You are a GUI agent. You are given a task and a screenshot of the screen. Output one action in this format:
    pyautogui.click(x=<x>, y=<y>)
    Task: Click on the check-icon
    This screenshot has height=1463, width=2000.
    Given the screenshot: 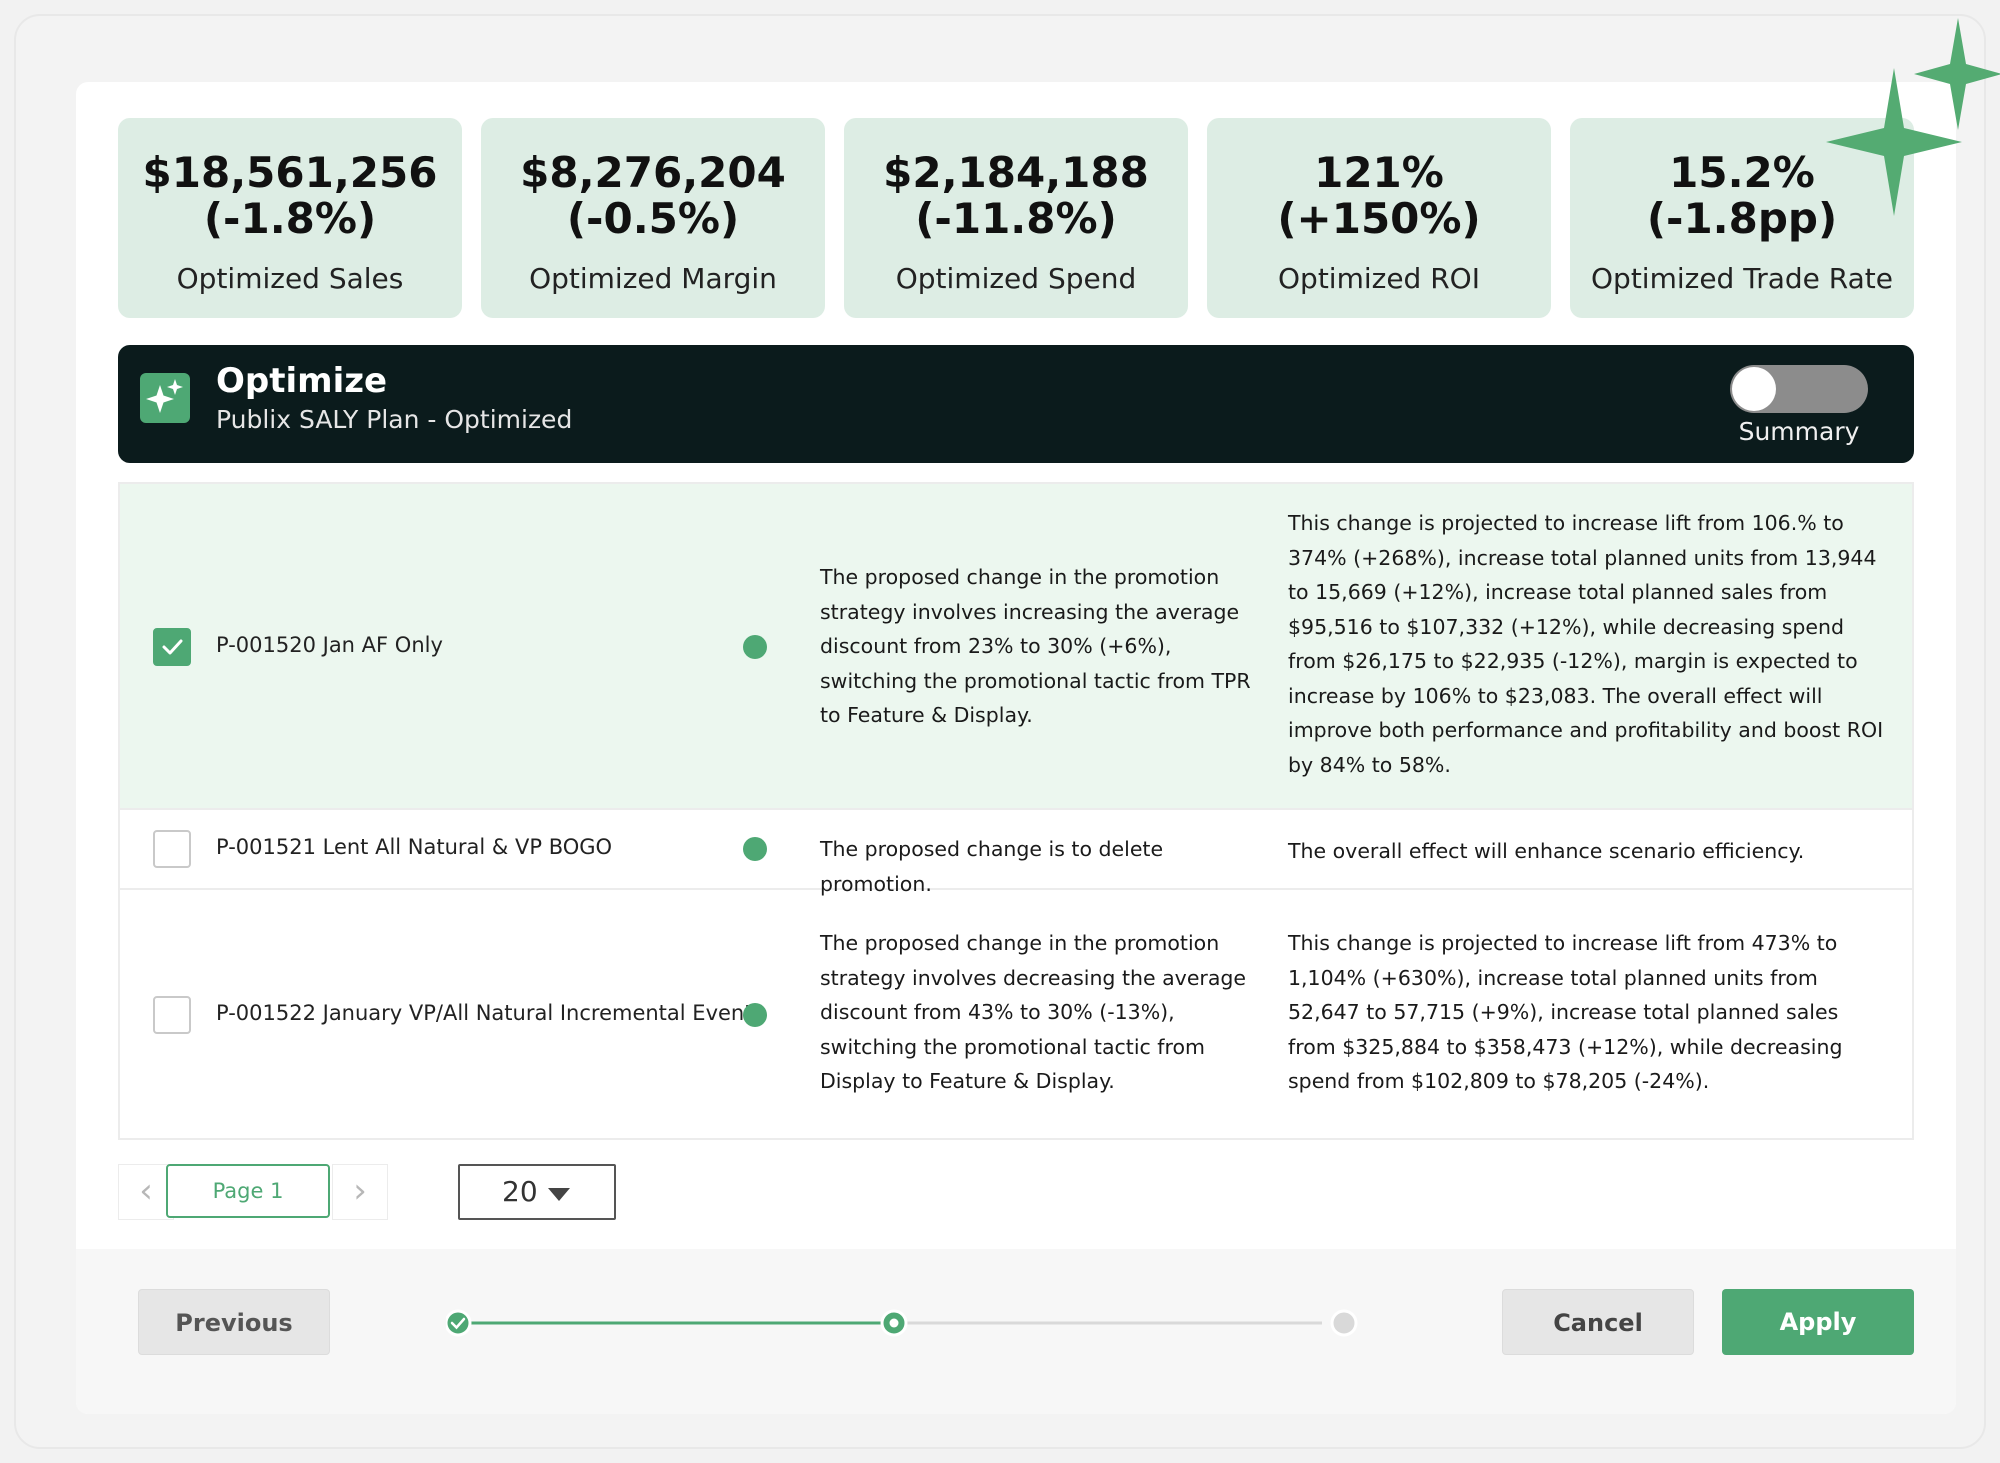 What is the action you would take?
    pyautogui.click(x=172, y=647)
    